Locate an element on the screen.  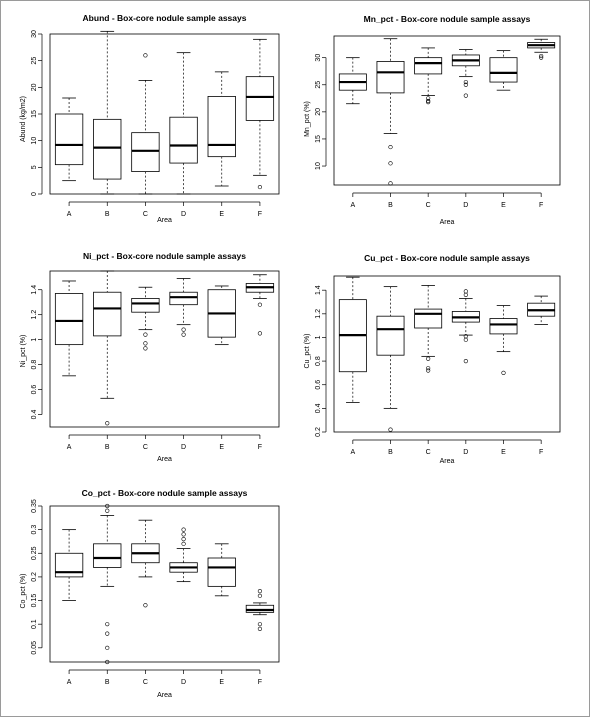
chart-title: Cu_pct - Box-core nodule sample assays is located at coordinates (447, 258).